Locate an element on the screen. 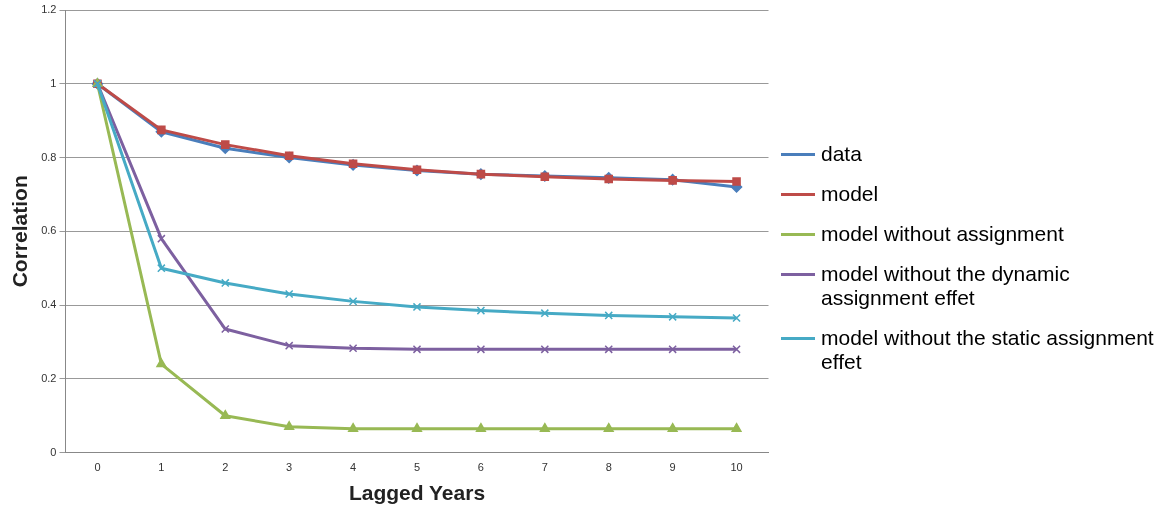  y-tick-label: 0.2 is located at coordinates (49, 377).